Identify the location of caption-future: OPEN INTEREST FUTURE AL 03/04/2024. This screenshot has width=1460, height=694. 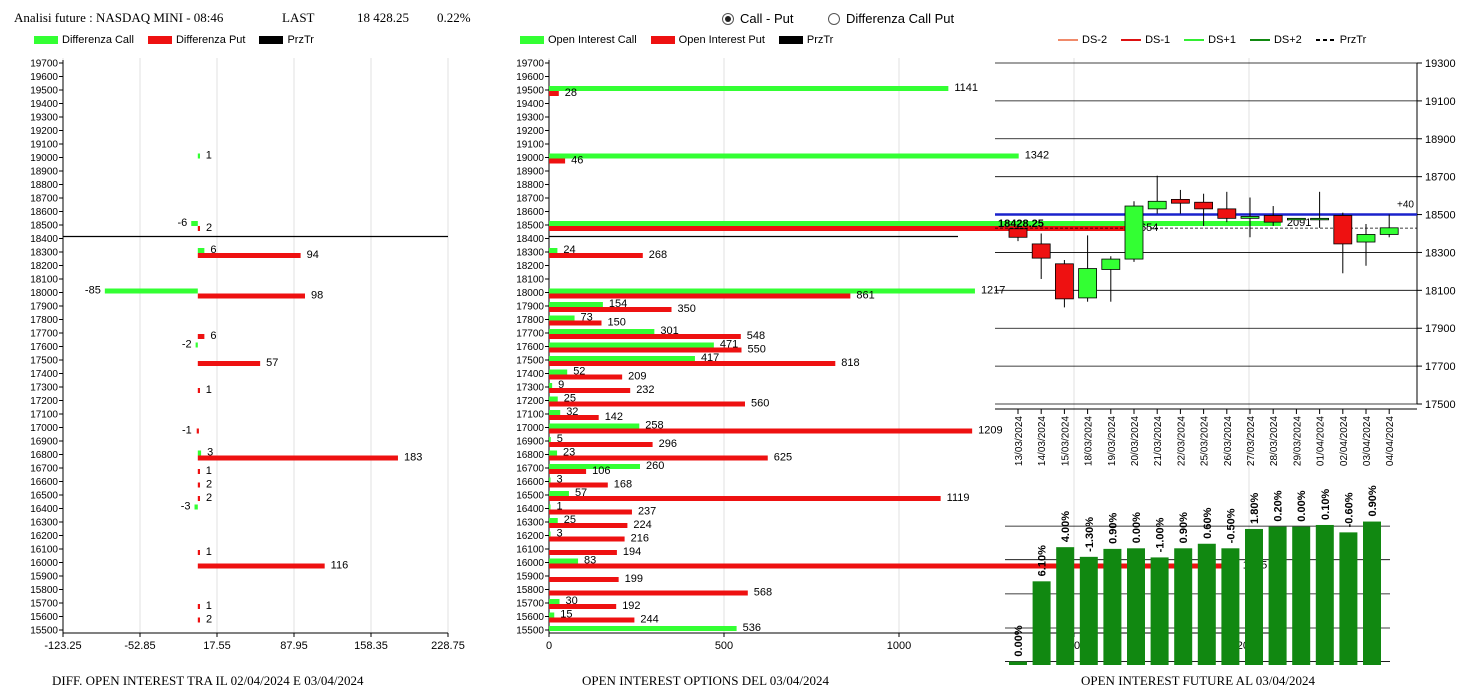
(1198, 680).